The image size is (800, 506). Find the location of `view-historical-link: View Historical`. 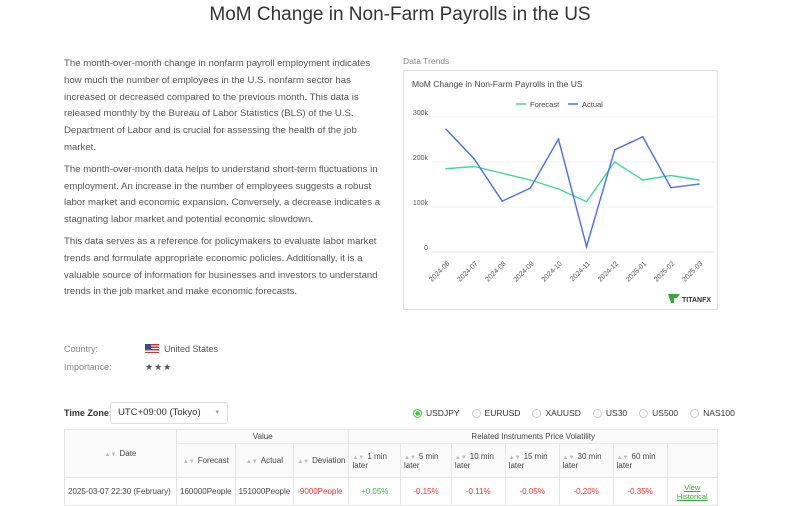

view-historical-link: View Historical is located at coordinates (692, 491).